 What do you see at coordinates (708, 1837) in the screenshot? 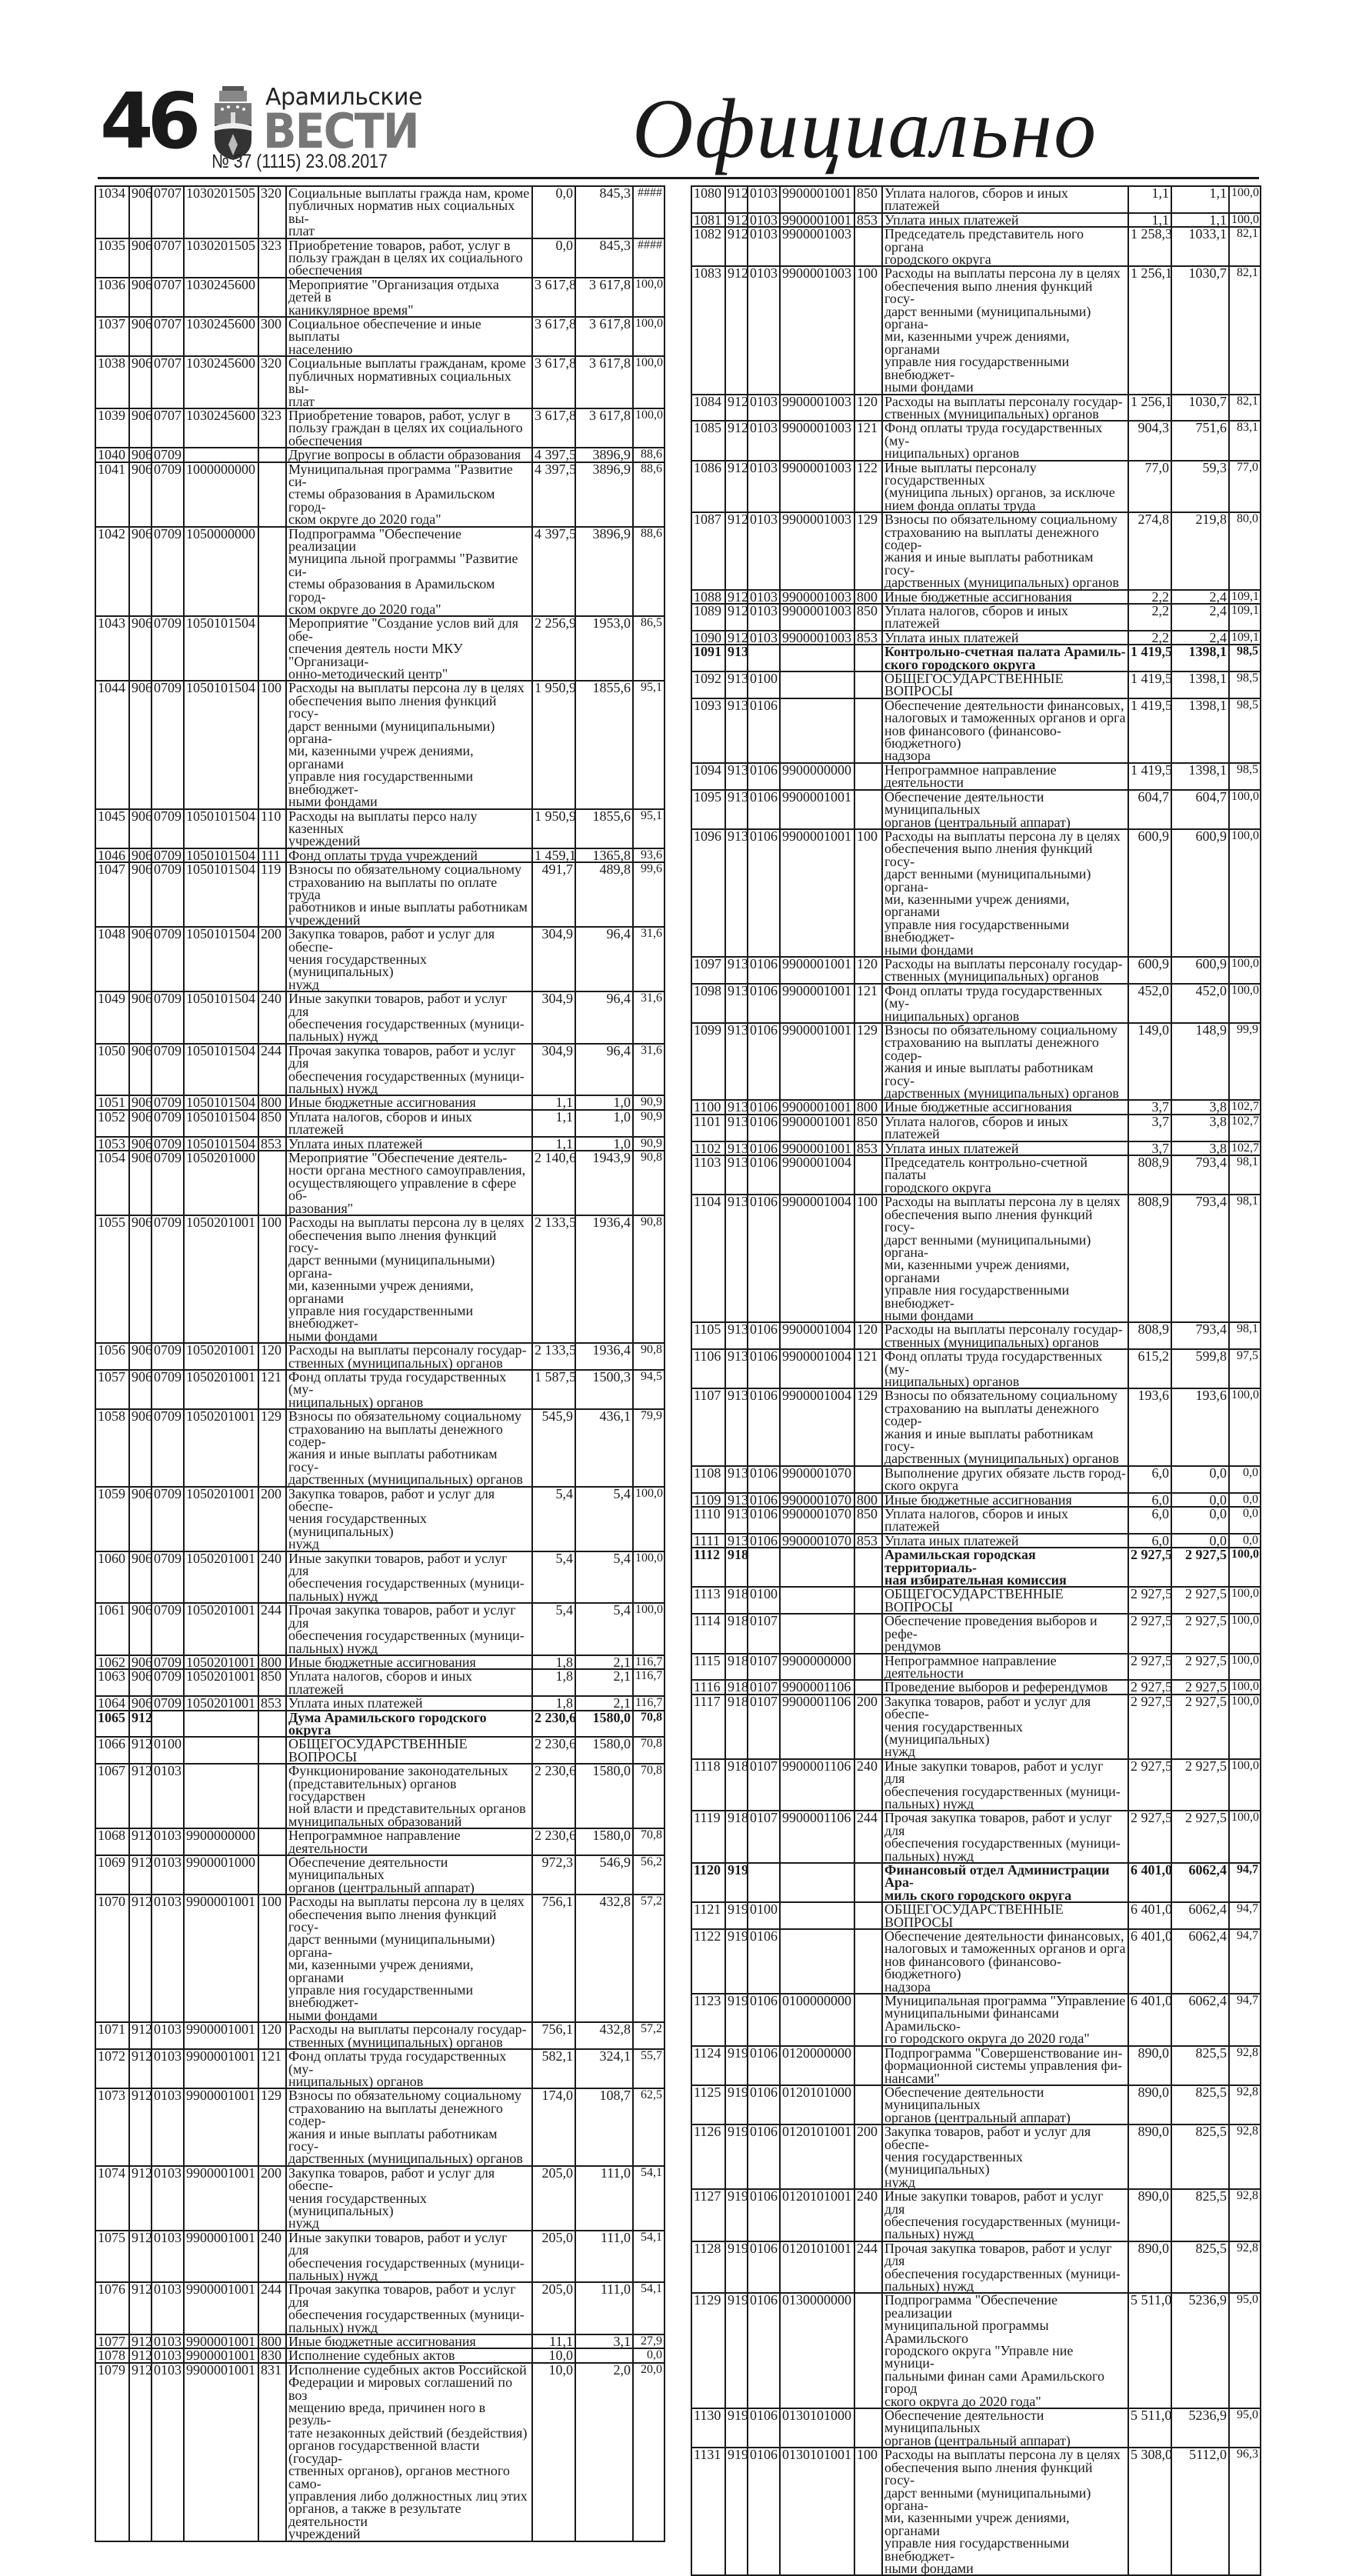
I see `row-number: 1119` at bounding box center [708, 1837].